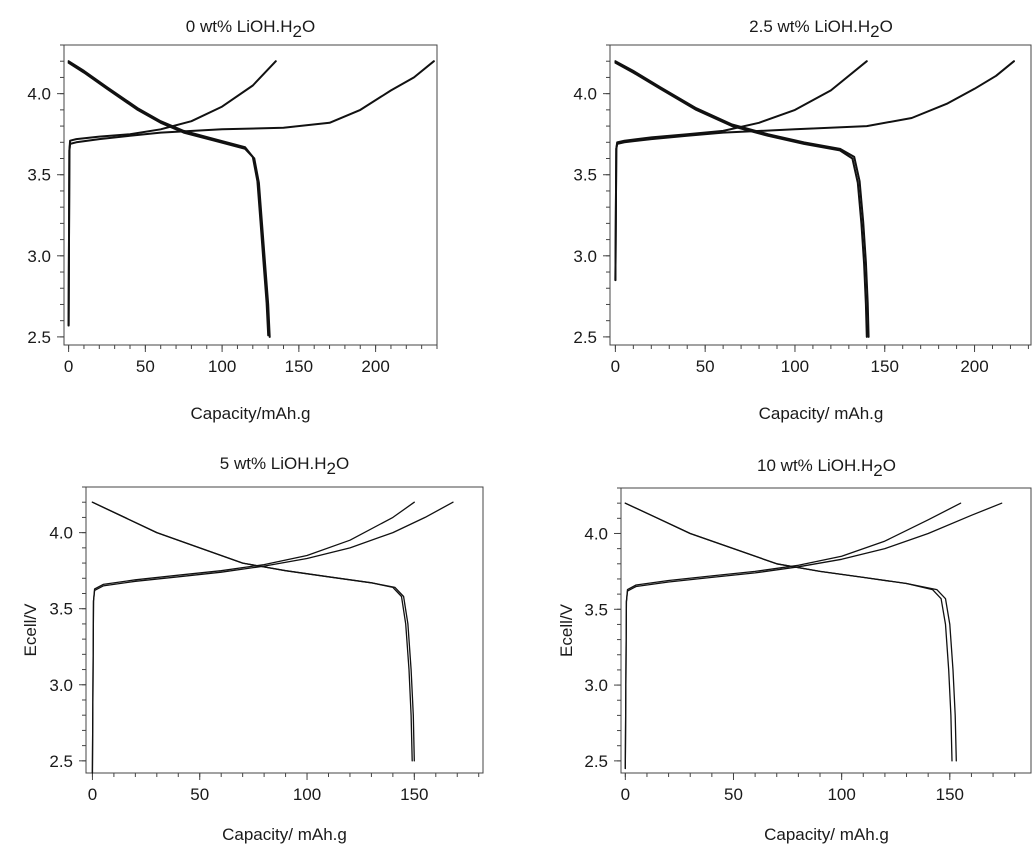  What do you see at coordinates (809, 26) in the screenshot?
I see `chart-title-text: 2.5 wt% LiOH.H` at bounding box center [809, 26].